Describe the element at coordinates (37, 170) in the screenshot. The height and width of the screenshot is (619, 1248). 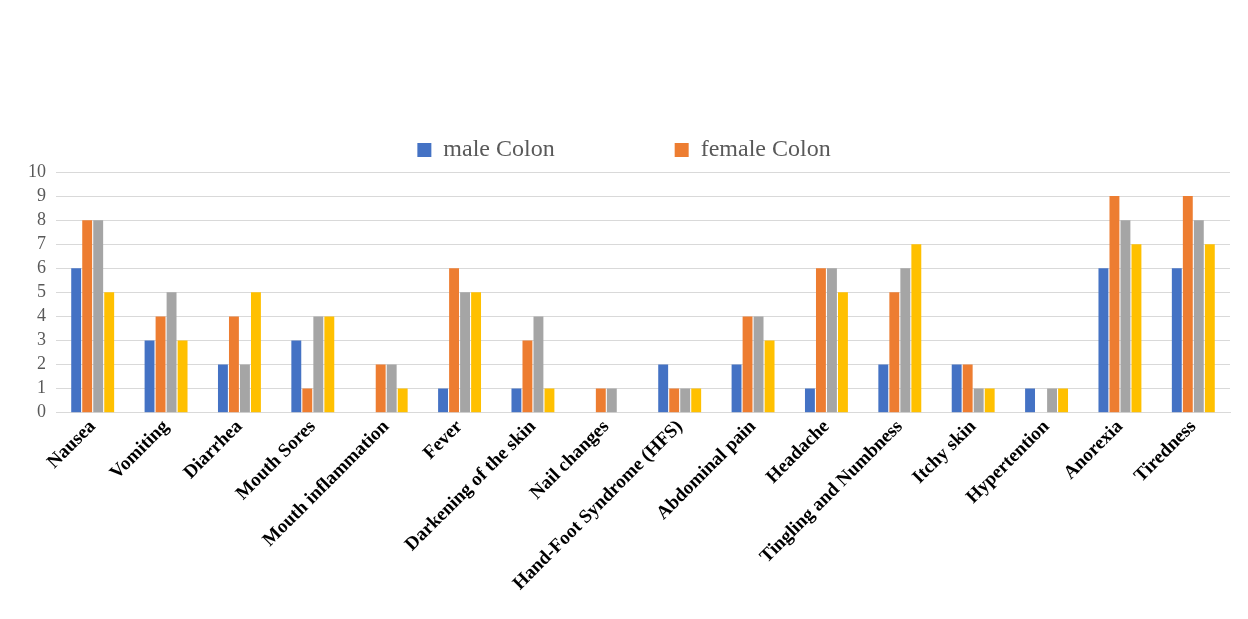
I see `y-tick-label: 10` at that location.